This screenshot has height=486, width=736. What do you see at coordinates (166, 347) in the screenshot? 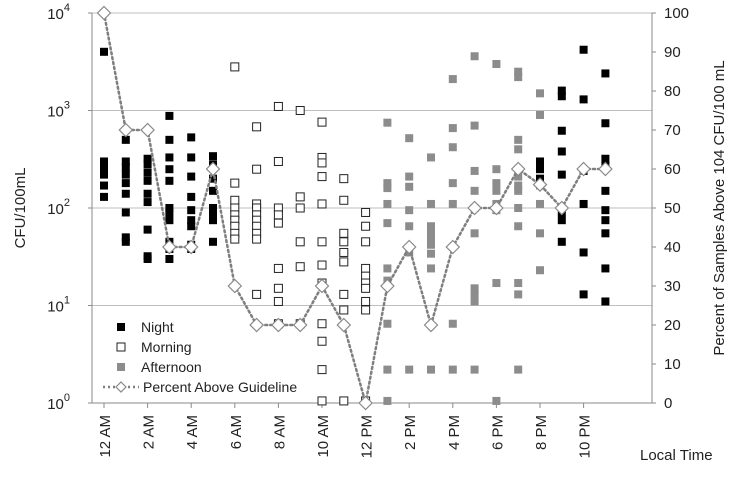
I see `legend-label: Morning` at bounding box center [166, 347].